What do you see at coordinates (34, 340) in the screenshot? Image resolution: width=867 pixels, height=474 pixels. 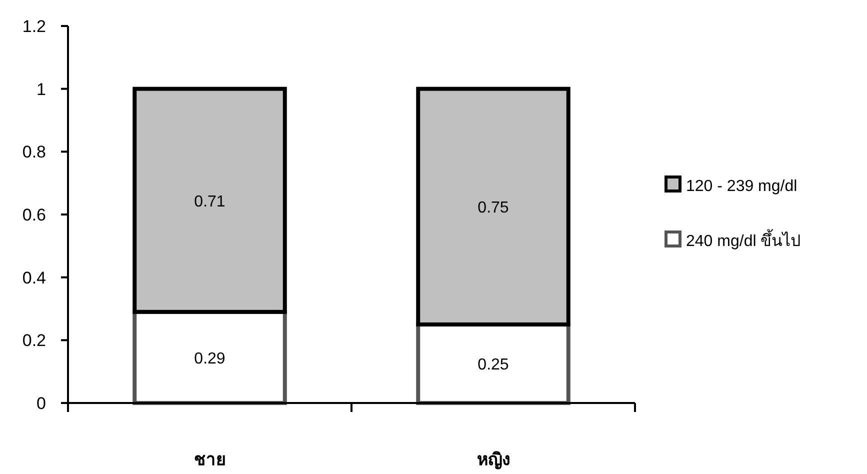 I see `y-tick-label: 0.2` at bounding box center [34, 340].